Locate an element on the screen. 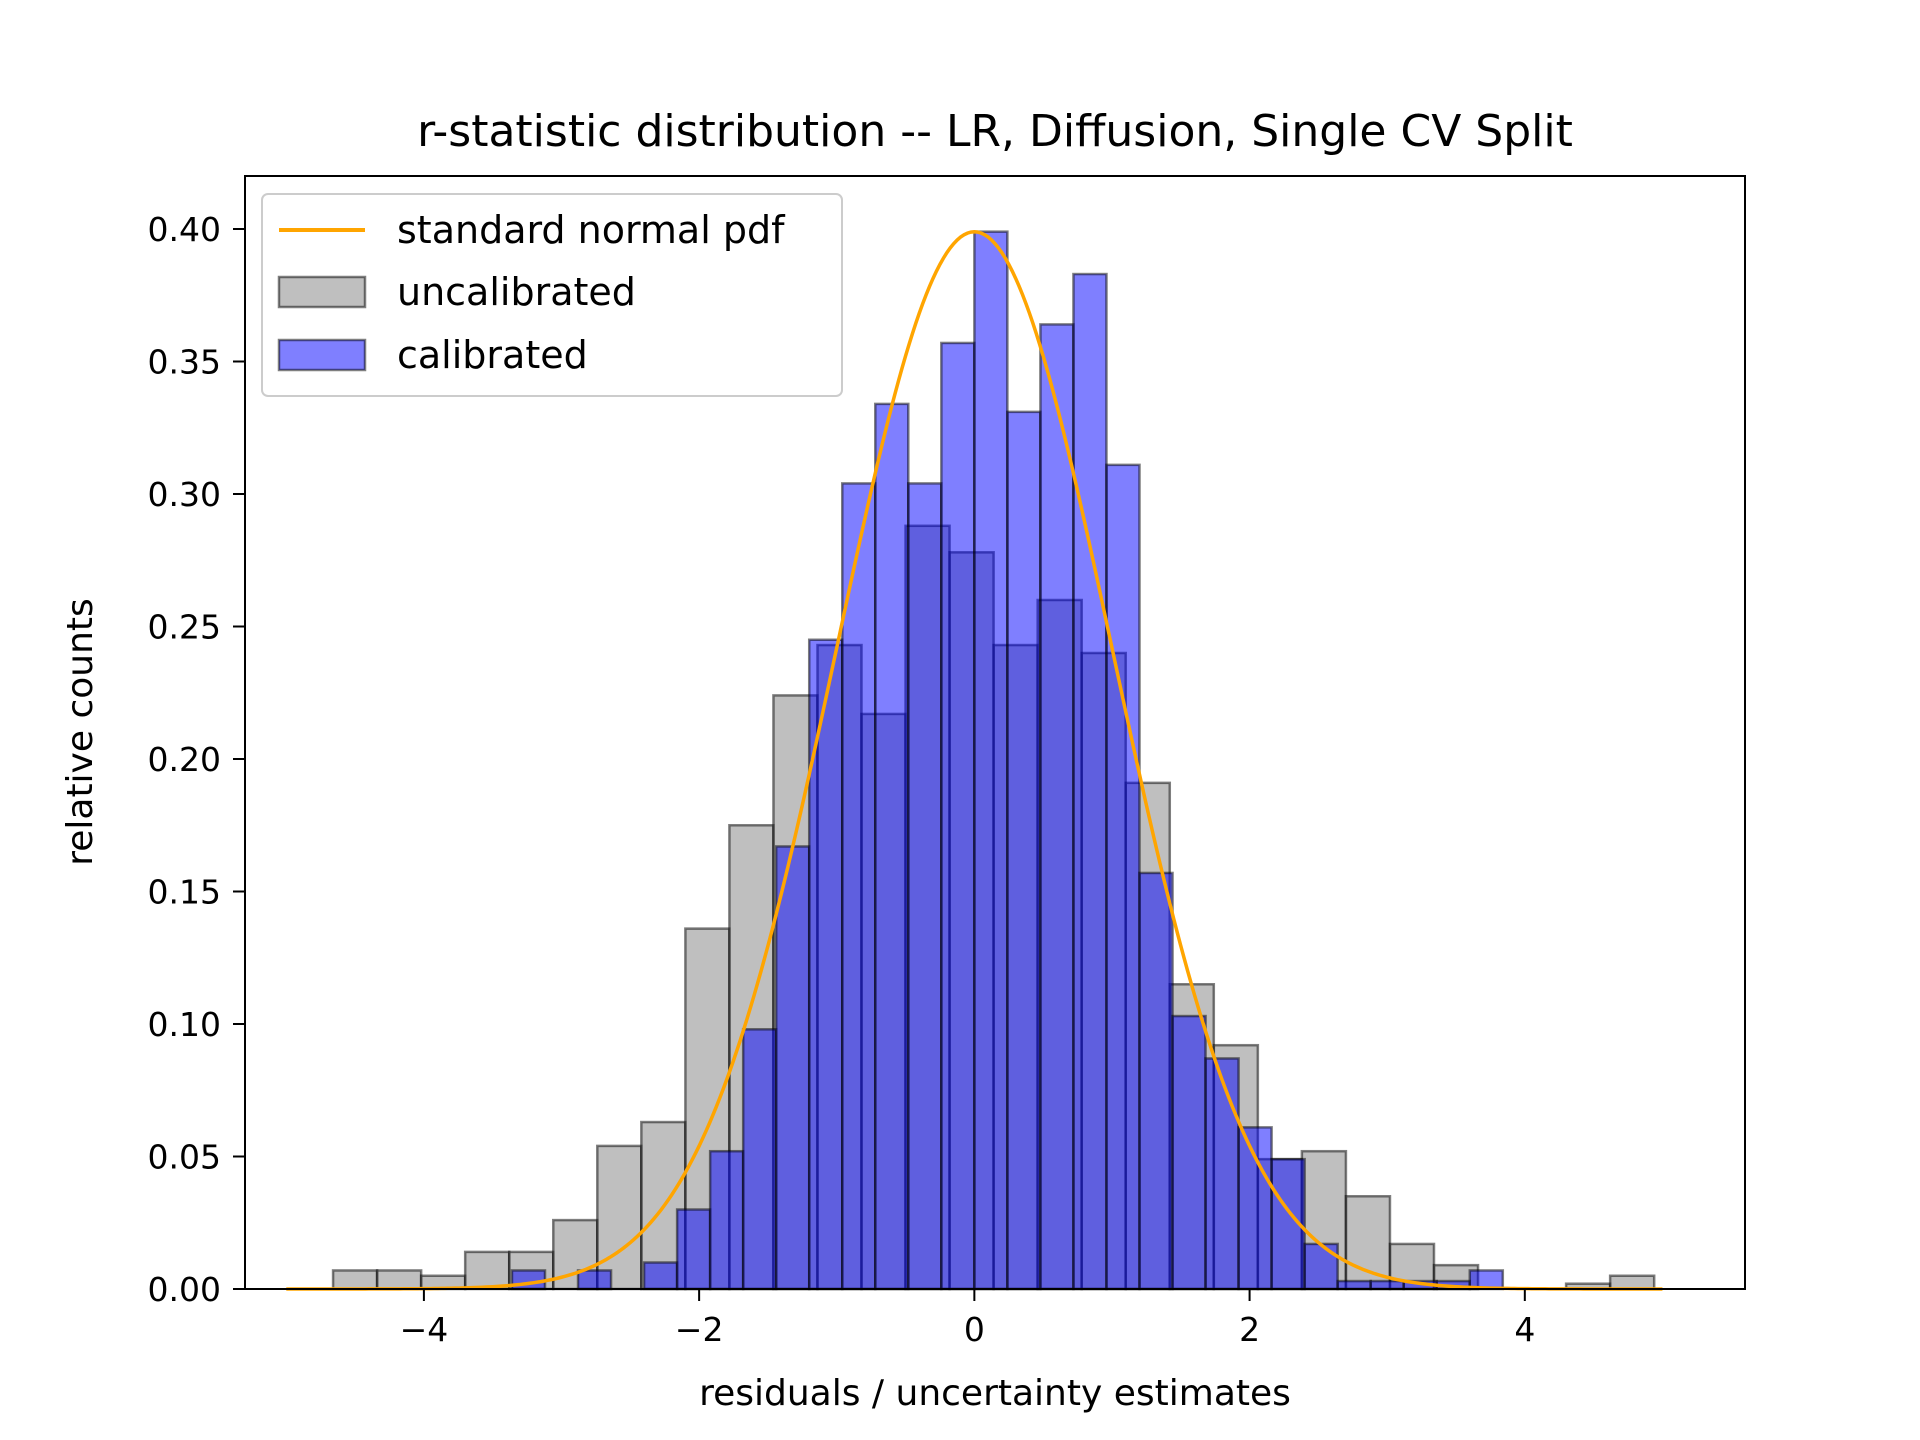 This screenshot has height=1440, width=1920. y-tick-label-8: 0.40 is located at coordinates (184, 229).